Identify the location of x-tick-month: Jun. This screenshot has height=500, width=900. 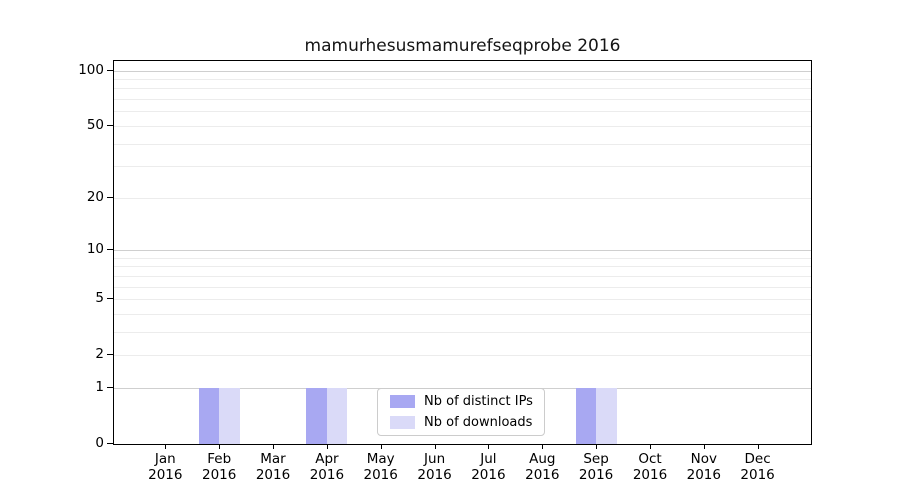
(435, 459).